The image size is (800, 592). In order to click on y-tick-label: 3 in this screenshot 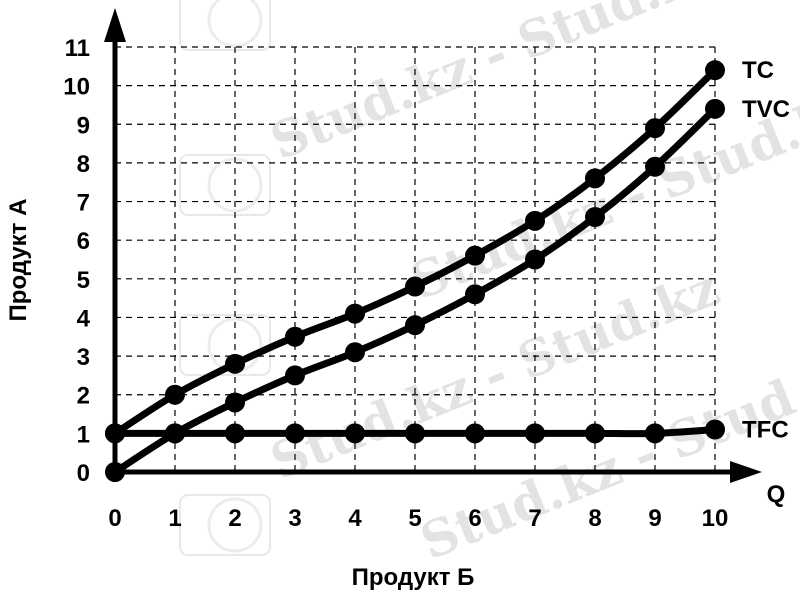, I will do `click(83, 357)`.